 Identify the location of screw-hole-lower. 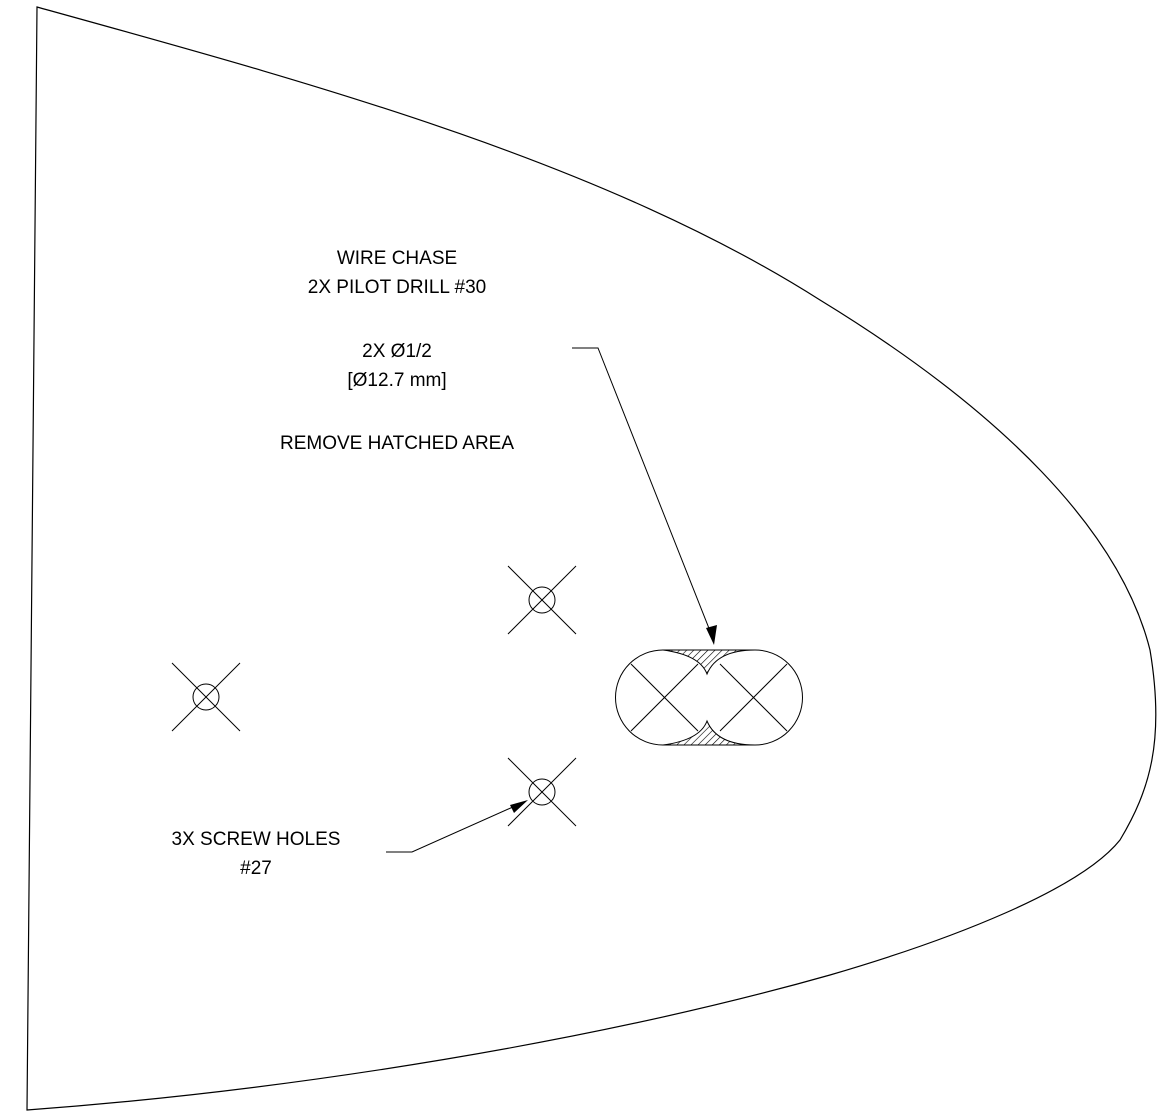
(542, 792).